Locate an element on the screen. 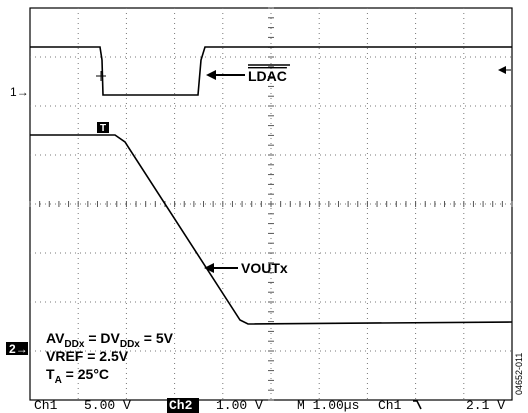 The width and height of the screenshot is (528, 413). ch1-scale: 5.00 V is located at coordinates (107, 405).